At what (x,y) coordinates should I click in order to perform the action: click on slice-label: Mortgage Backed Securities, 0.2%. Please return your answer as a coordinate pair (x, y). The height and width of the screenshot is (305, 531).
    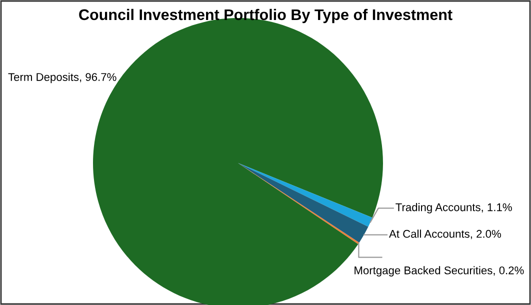
    Looking at the image, I should click on (439, 271).